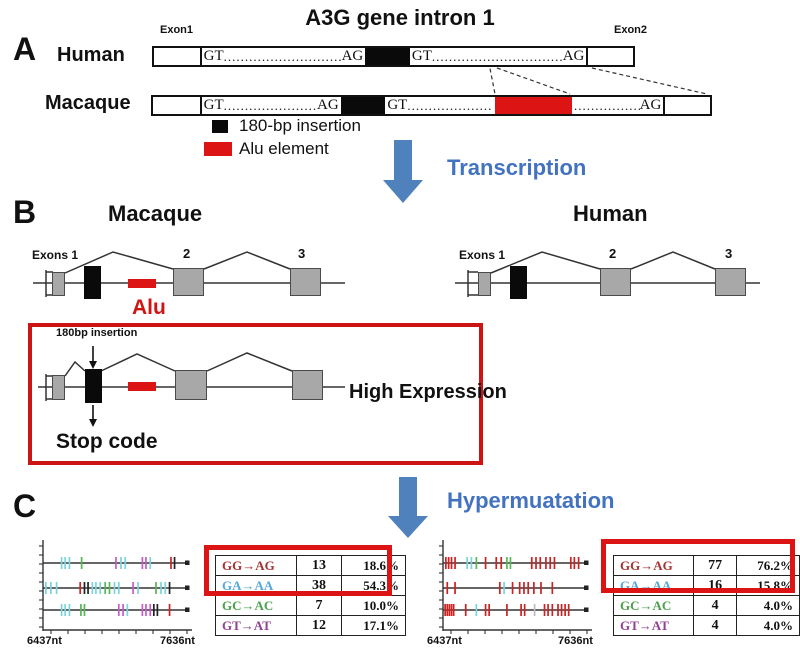 The width and height of the screenshot is (800, 654). What do you see at coordinates (177, 641) in the screenshot?
I see `left-plot-axis-end: 7636nt` at bounding box center [177, 641].